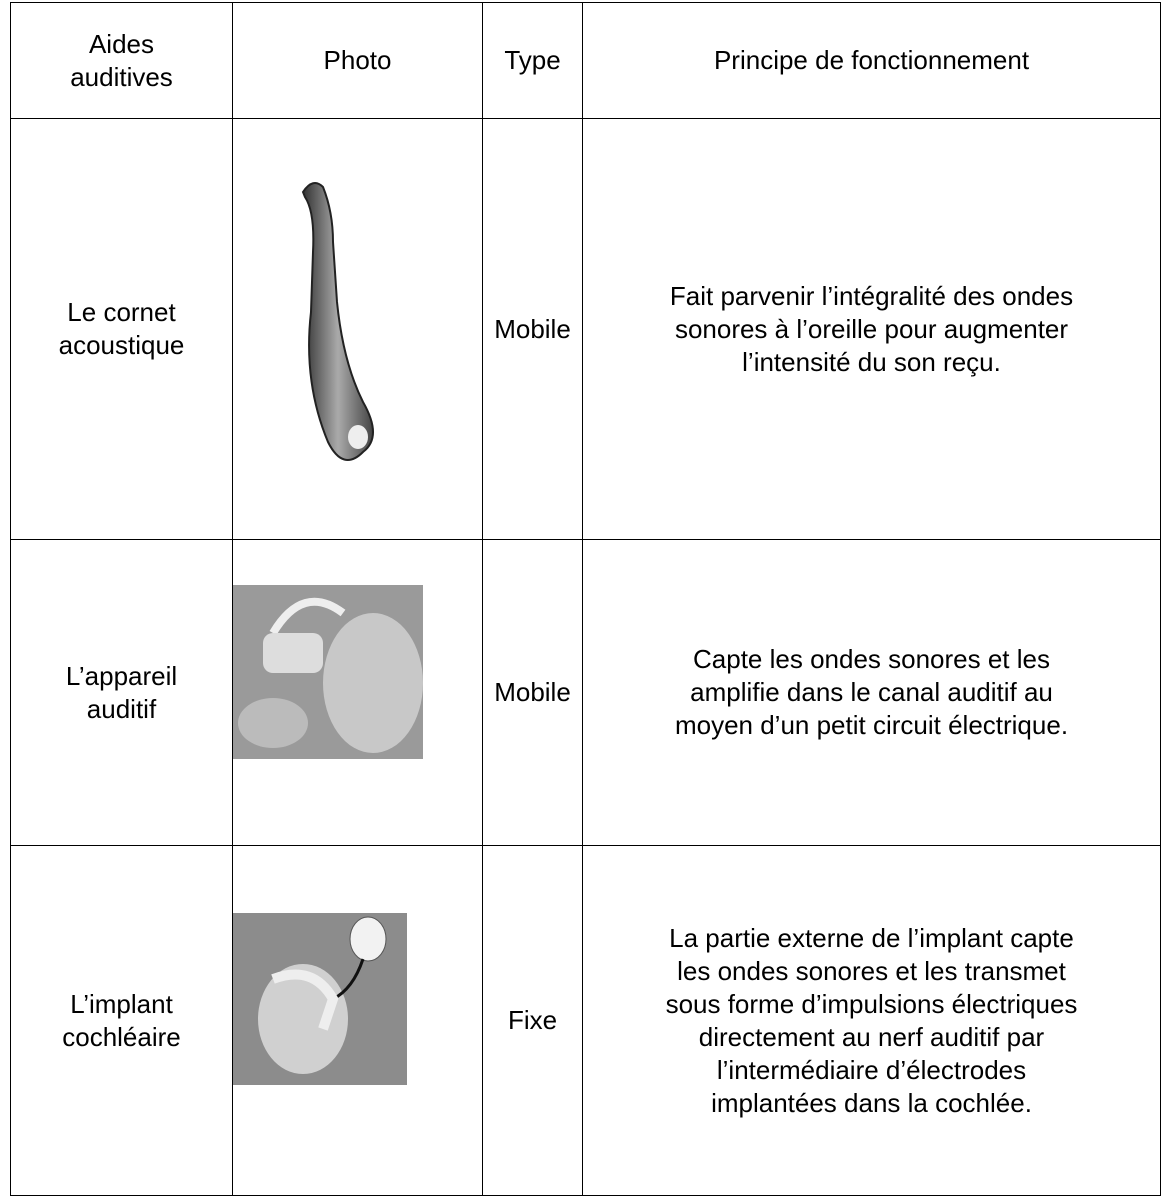 Image resolution: width=1167 pixels, height=1196 pixels. I want to click on header-cell: Photo, so click(357, 60).